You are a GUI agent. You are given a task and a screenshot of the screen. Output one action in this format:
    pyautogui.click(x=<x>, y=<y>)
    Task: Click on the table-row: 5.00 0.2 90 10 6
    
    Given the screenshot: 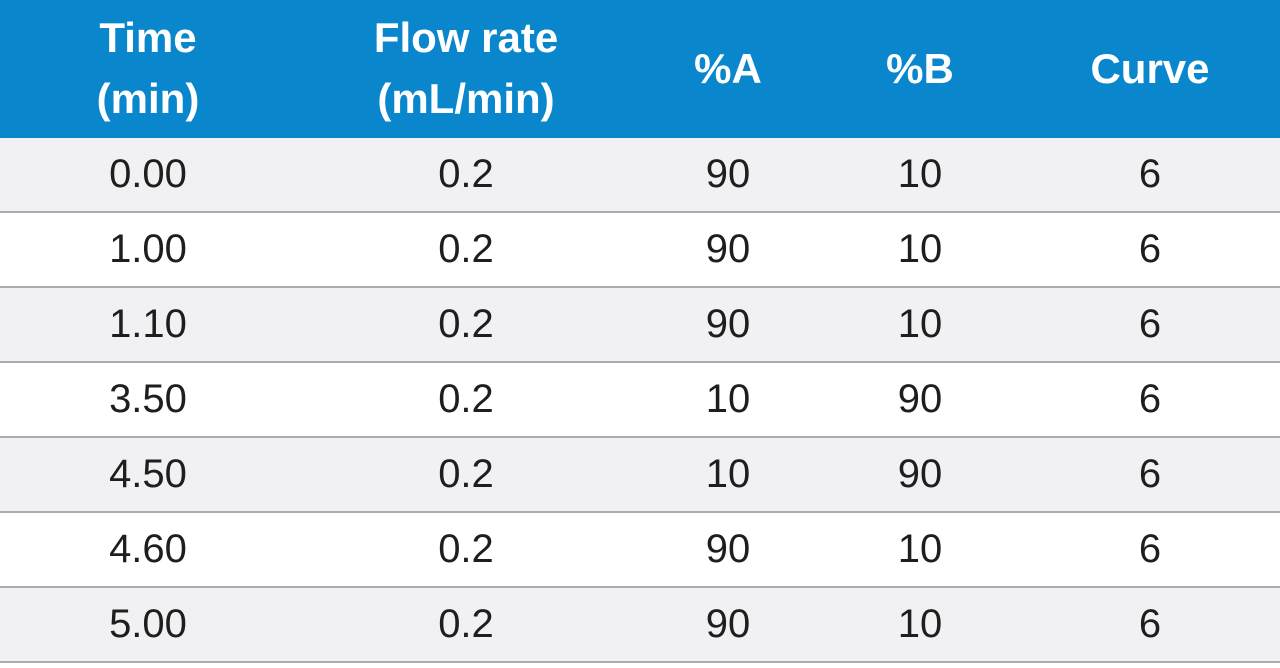 What is the action you would take?
    pyautogui.click(x=640, y=625)
    